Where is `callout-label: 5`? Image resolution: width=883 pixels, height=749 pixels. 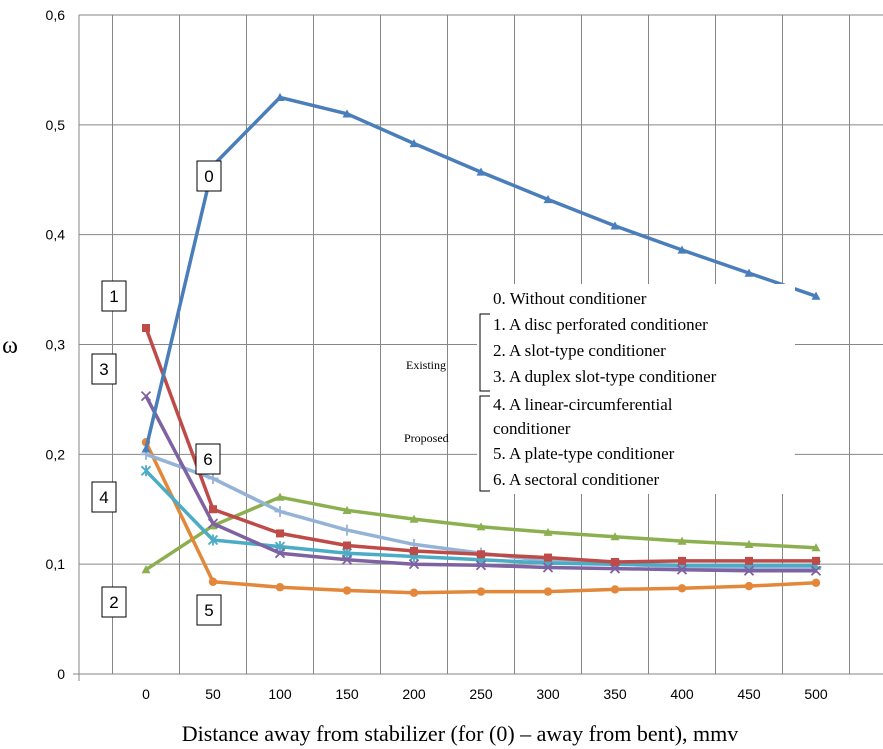 callout-label: 5 is located at coordinates (208, 610).